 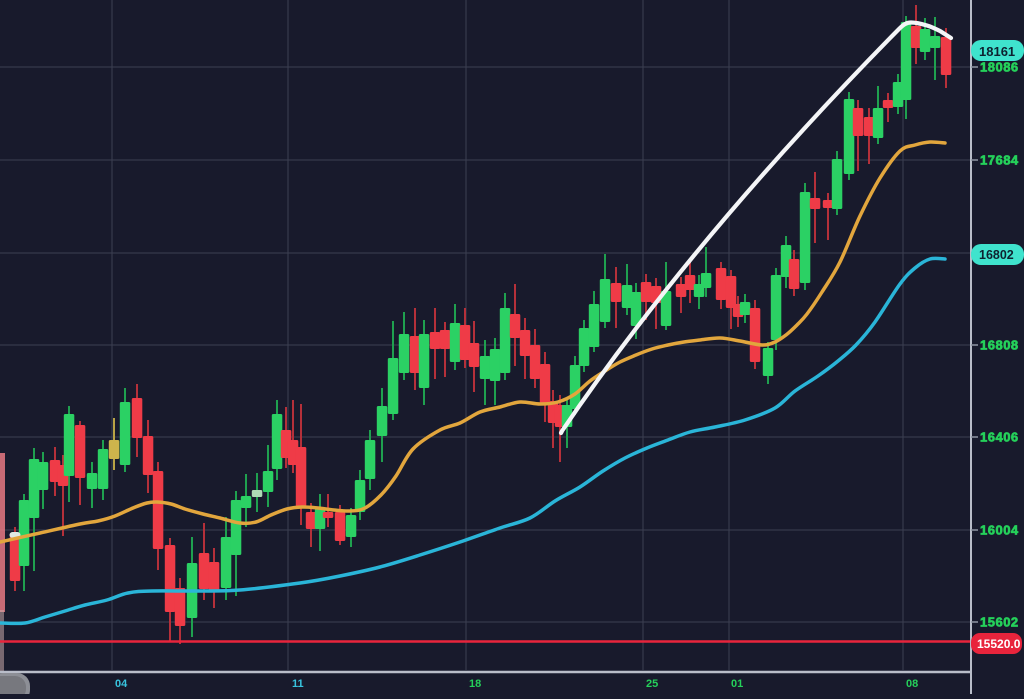 I want to click on svg-text: 16004, so click(x=999, y=530).